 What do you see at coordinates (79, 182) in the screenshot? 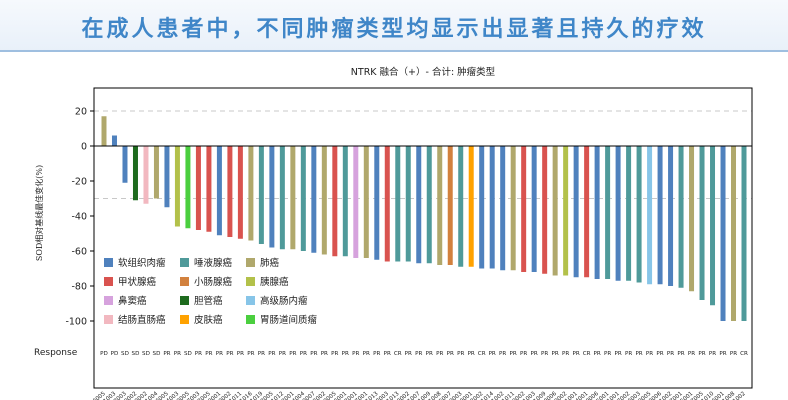
I see `y-tick-label: -20` at bounding box center [79, 182].